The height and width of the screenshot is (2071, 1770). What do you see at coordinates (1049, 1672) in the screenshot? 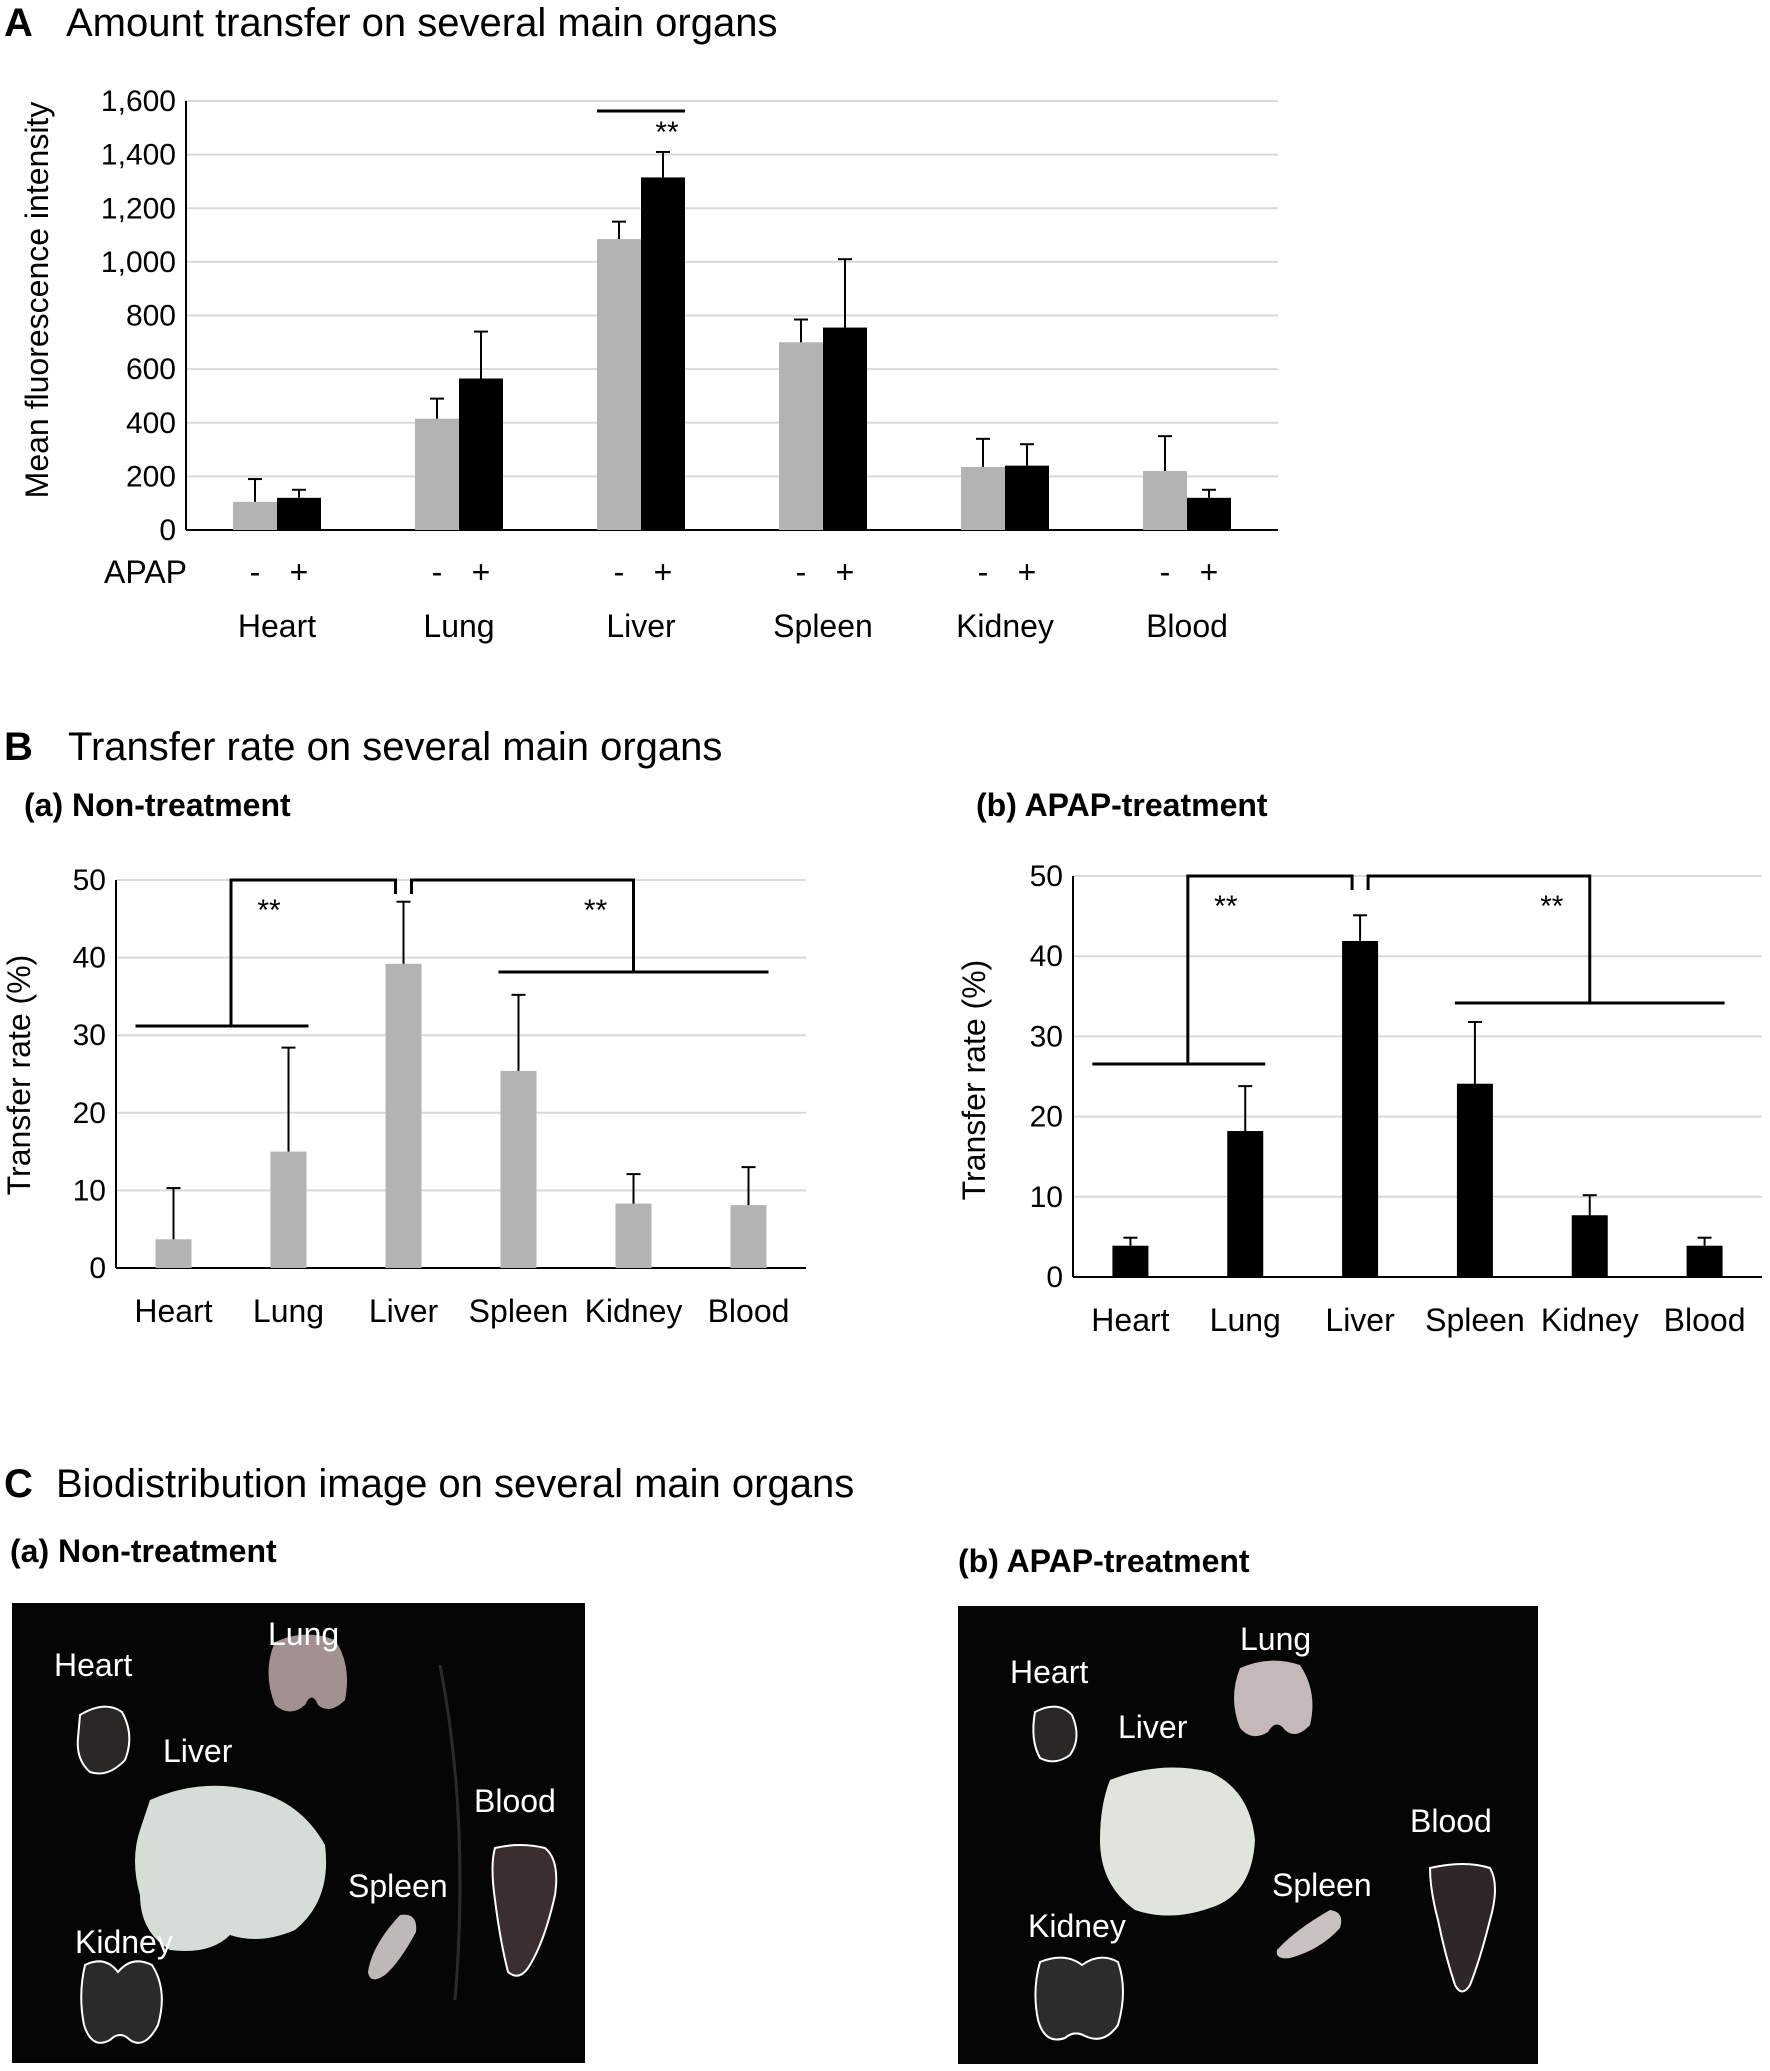
I see `heart-label: Heart` at bounding box center [1049, 1672].